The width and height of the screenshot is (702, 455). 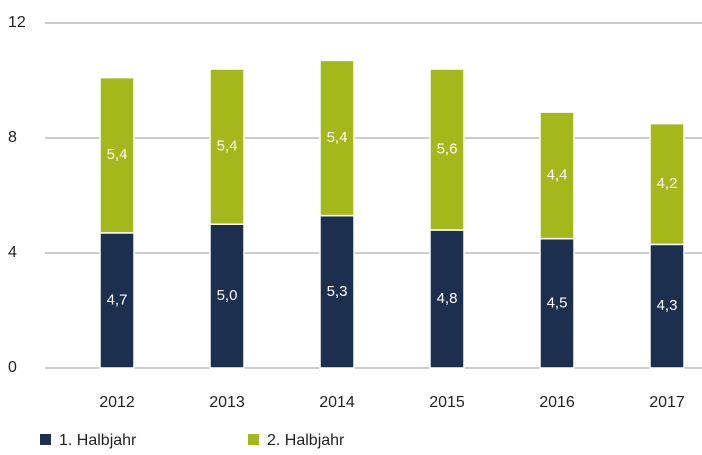 I want to click on x-tick-label: 2012, so click(x=117, y=402).